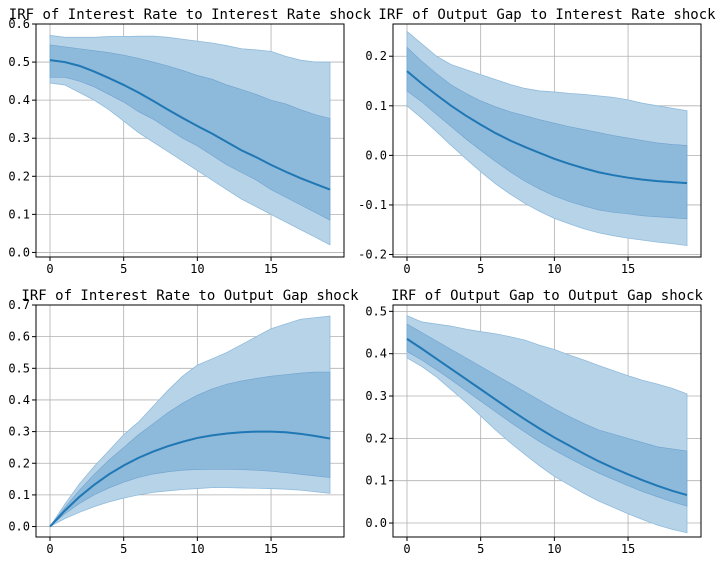 Image resolution: width=721 pixels, height=564 pixels. What do you see at coordinates (372, 255) in the screenshot?
I see `y-tick-label: -0.2` at bounding box center [372, 255].